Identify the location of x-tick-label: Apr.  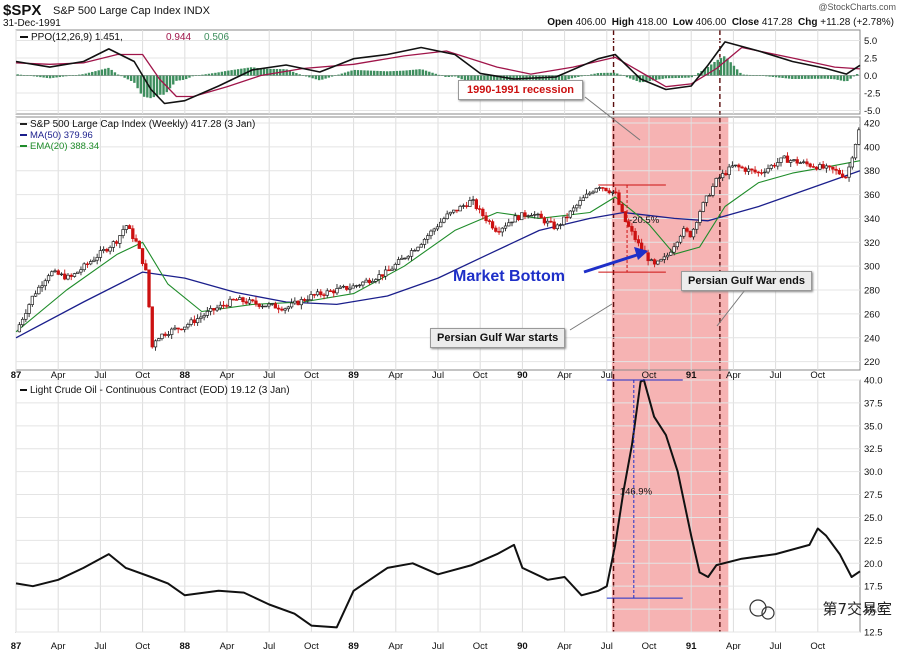
(395, 375).